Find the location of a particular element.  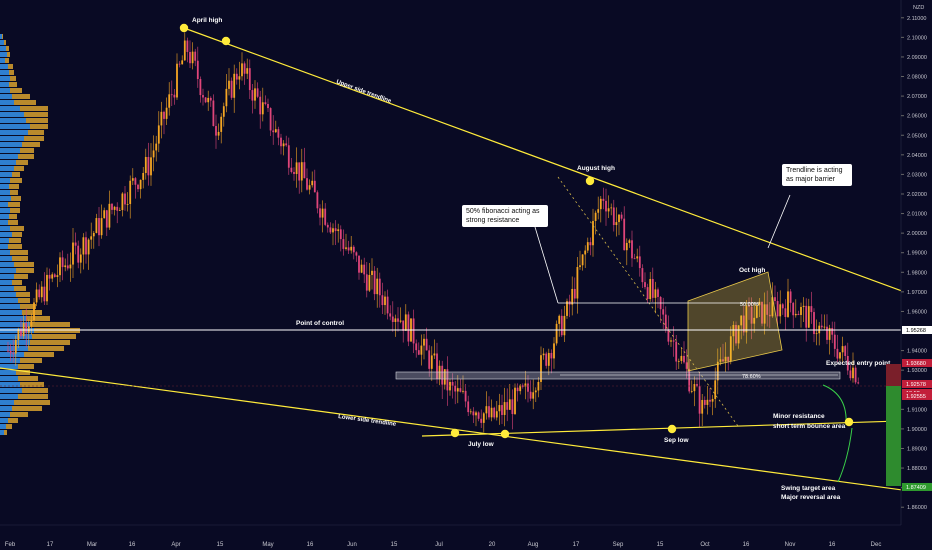

take-profit-zone is located at coordinates (893, 436).